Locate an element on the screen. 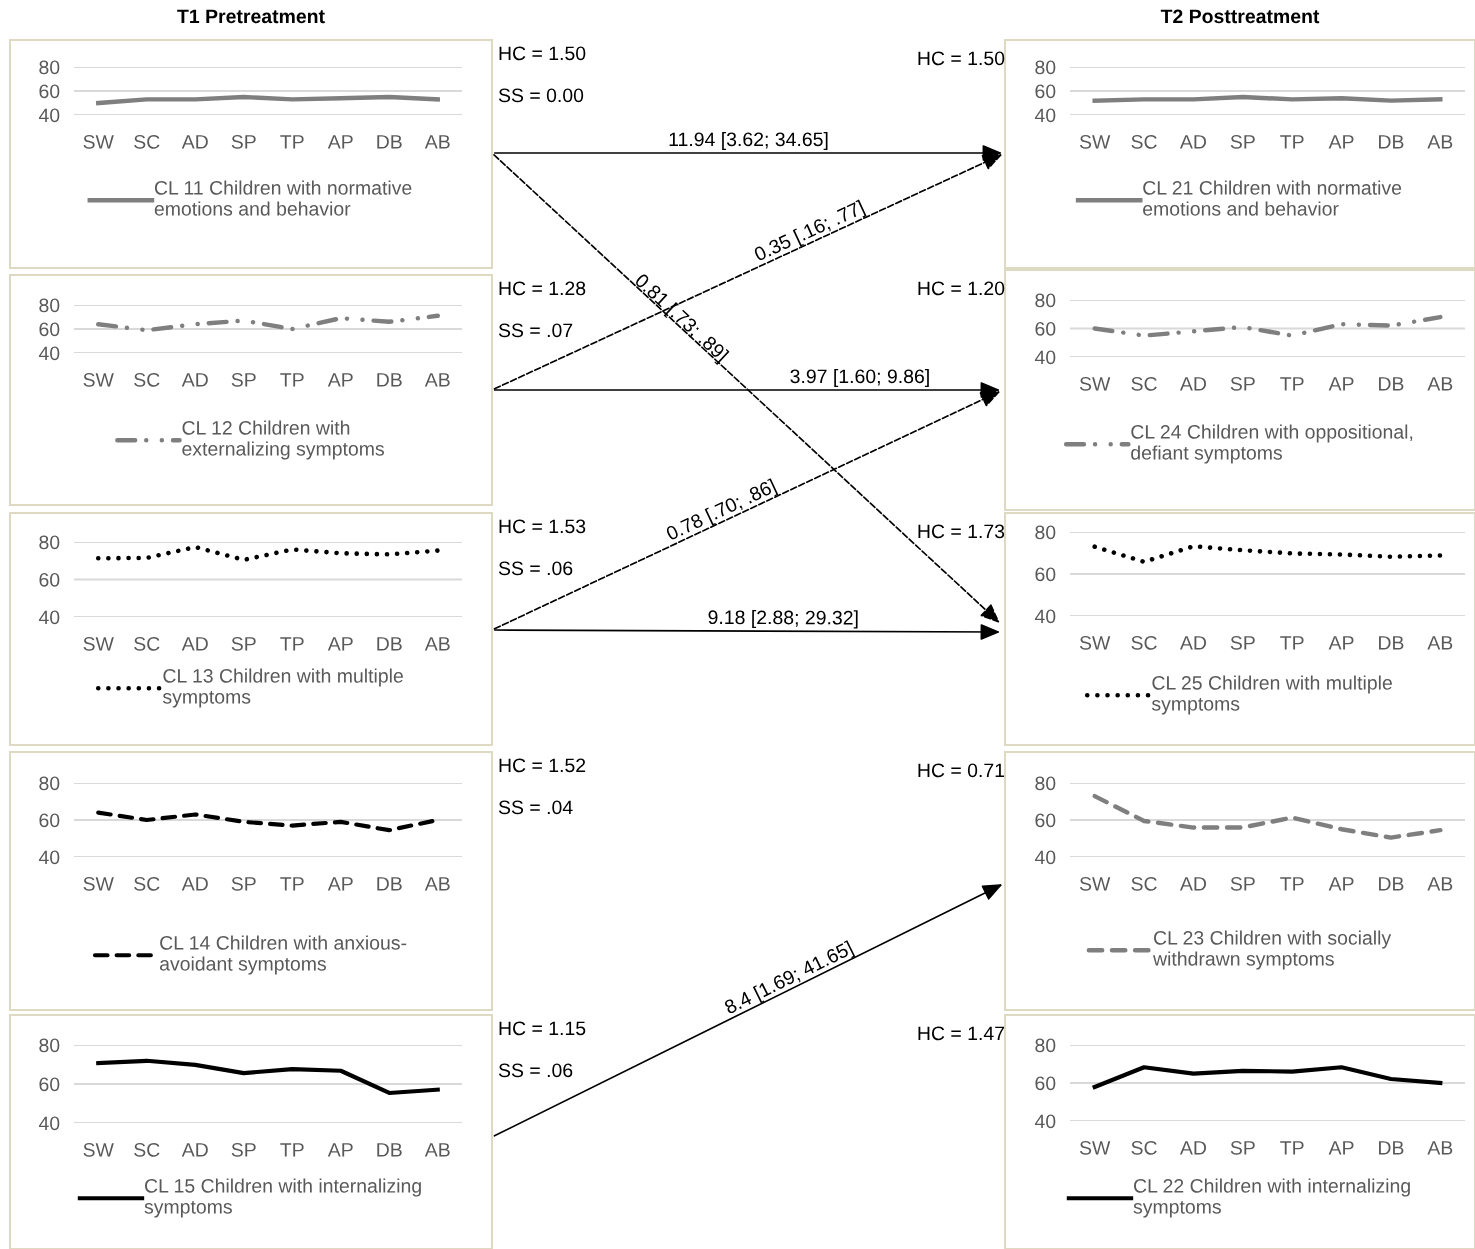 The height and width of the screenshot is (1249, 1475). chart-title: T1 Pretreatment is located at coordinates (251, 16).